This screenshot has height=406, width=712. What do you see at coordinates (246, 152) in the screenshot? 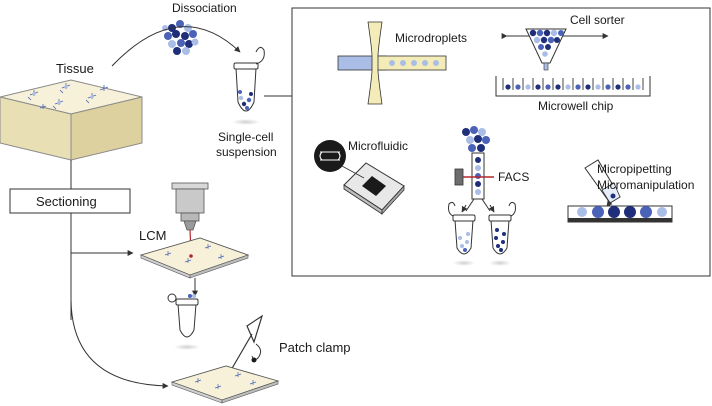
I see `single-cell-label-line2: suspension` at bounding box center [246, 152].